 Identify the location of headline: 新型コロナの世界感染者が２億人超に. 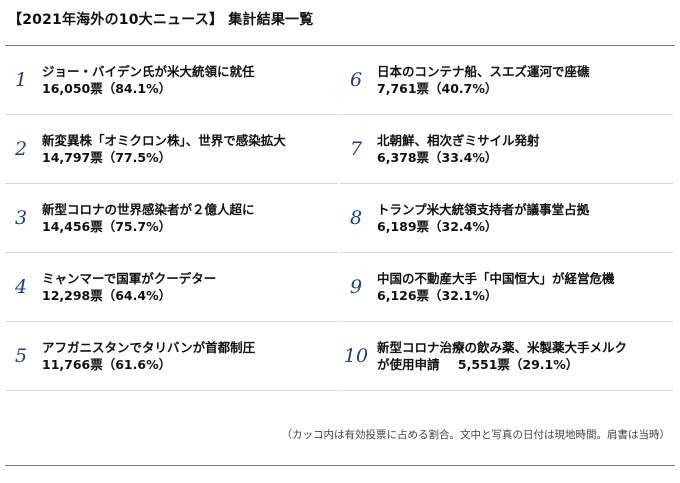
(148, 209).